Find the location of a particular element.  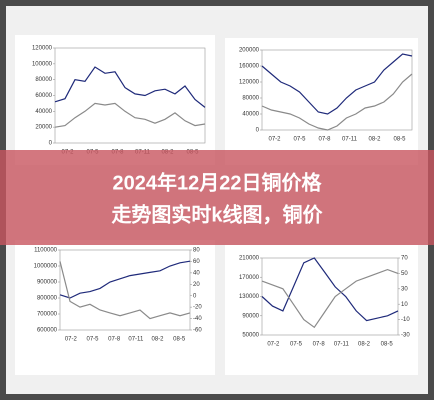

y-tick-label: 1100000 is located at coordinates (46, 251).